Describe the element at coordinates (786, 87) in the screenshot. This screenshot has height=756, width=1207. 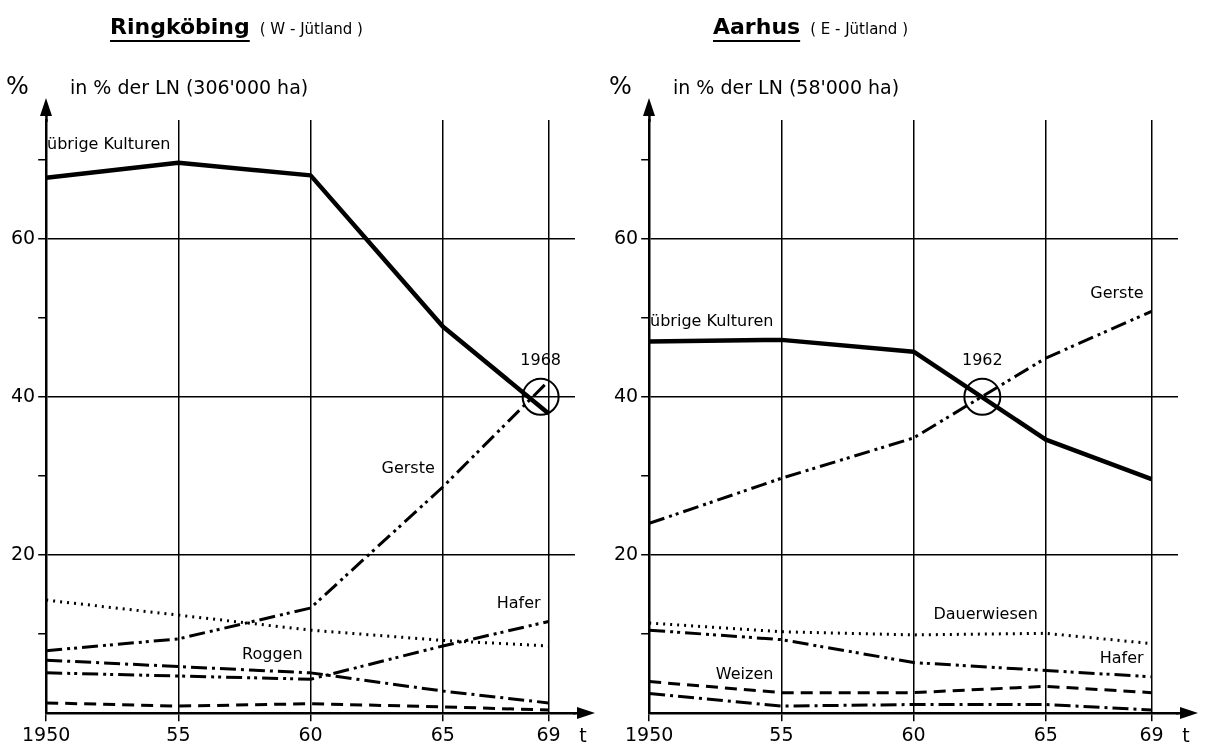
I see `text: in % der LN (58'000 ha)` at that location.